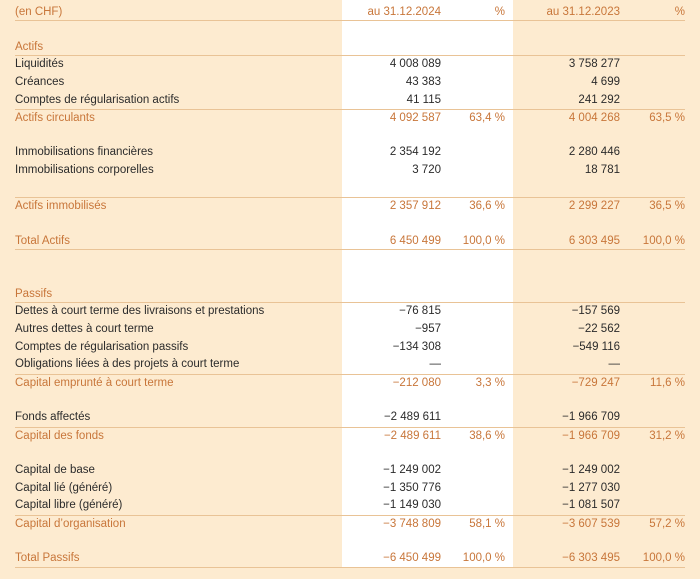 This screenshot has width=700, height=579. What do you see at coordinates (70, 523) in the screenshot?
I see `row-label: Capital d’organisation` at bounding box center [70, 523].